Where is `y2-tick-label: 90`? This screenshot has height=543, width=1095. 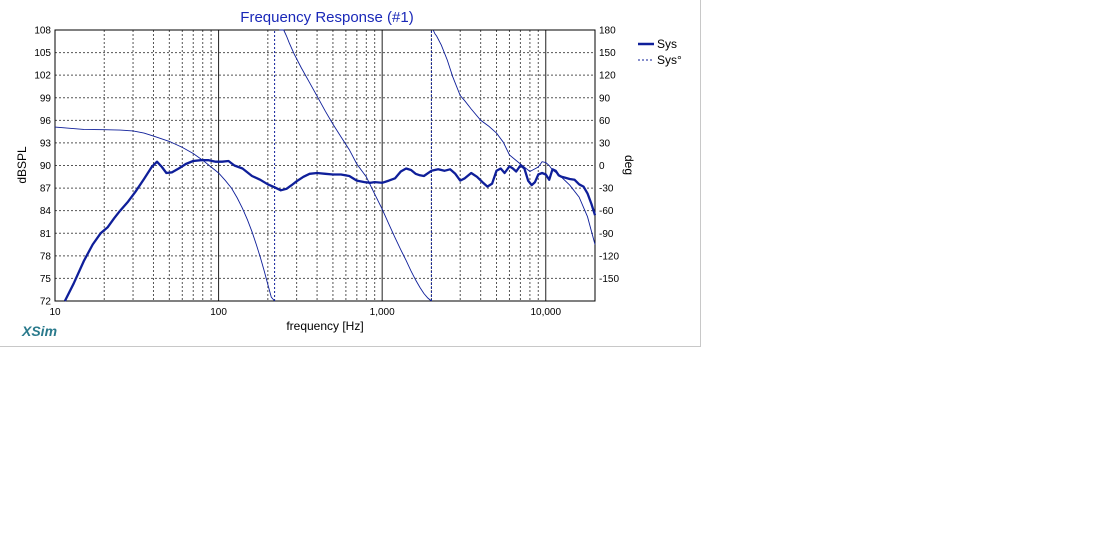
y2-tick-label: 90 is located at coordinates (605, 98).